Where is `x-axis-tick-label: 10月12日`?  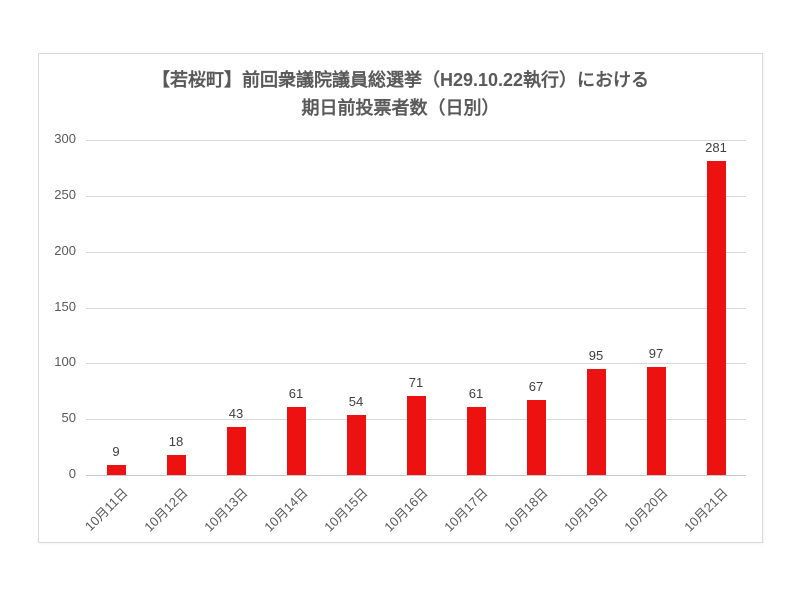 x-axis-tick-label: 10月12日 is located at coordinates (166, 510).